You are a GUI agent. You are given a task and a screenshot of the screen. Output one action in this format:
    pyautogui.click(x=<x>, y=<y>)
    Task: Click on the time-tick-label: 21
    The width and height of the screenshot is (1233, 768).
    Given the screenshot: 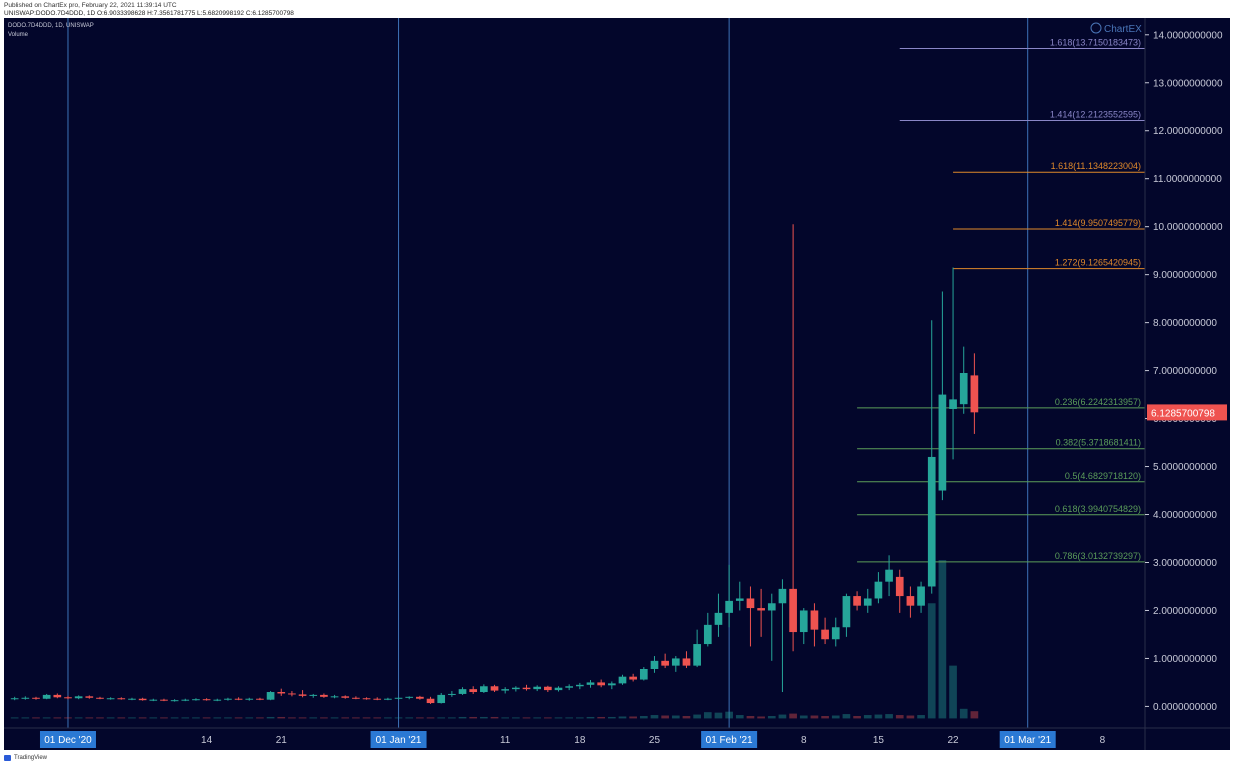 What is the action you would take?
    pyautogui.click(x=282, y=740)
    